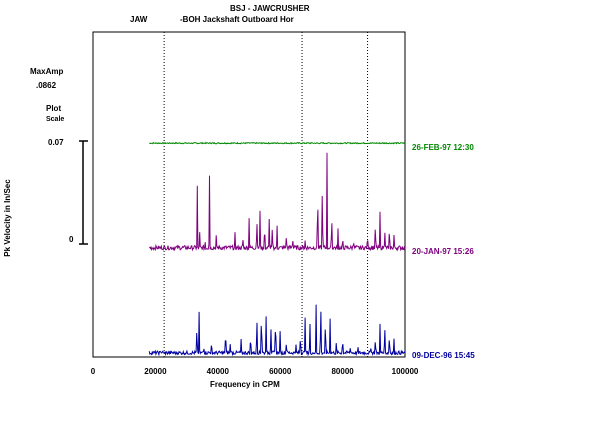 Image resolution: width=612 pixels, height=424 pixels. I want to click on x-tick-label: 60000, so click(280, 371).